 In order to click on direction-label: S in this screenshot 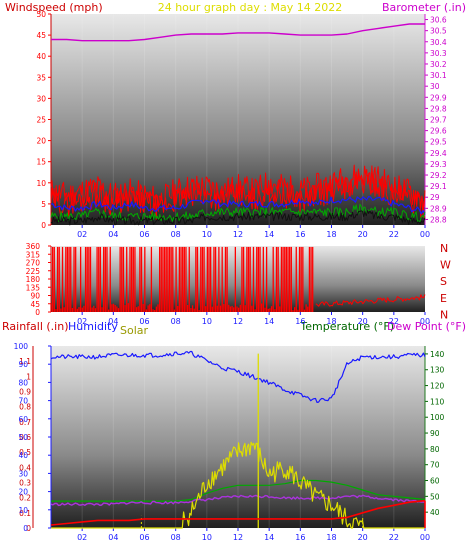, I will do `click(443, 281)`.